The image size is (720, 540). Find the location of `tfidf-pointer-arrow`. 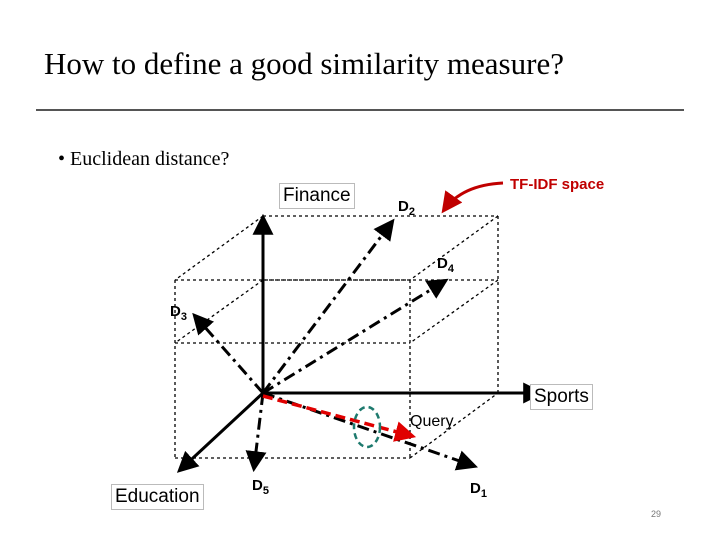

tfidf-pointer-arrow is located at coordinates (472, 197).